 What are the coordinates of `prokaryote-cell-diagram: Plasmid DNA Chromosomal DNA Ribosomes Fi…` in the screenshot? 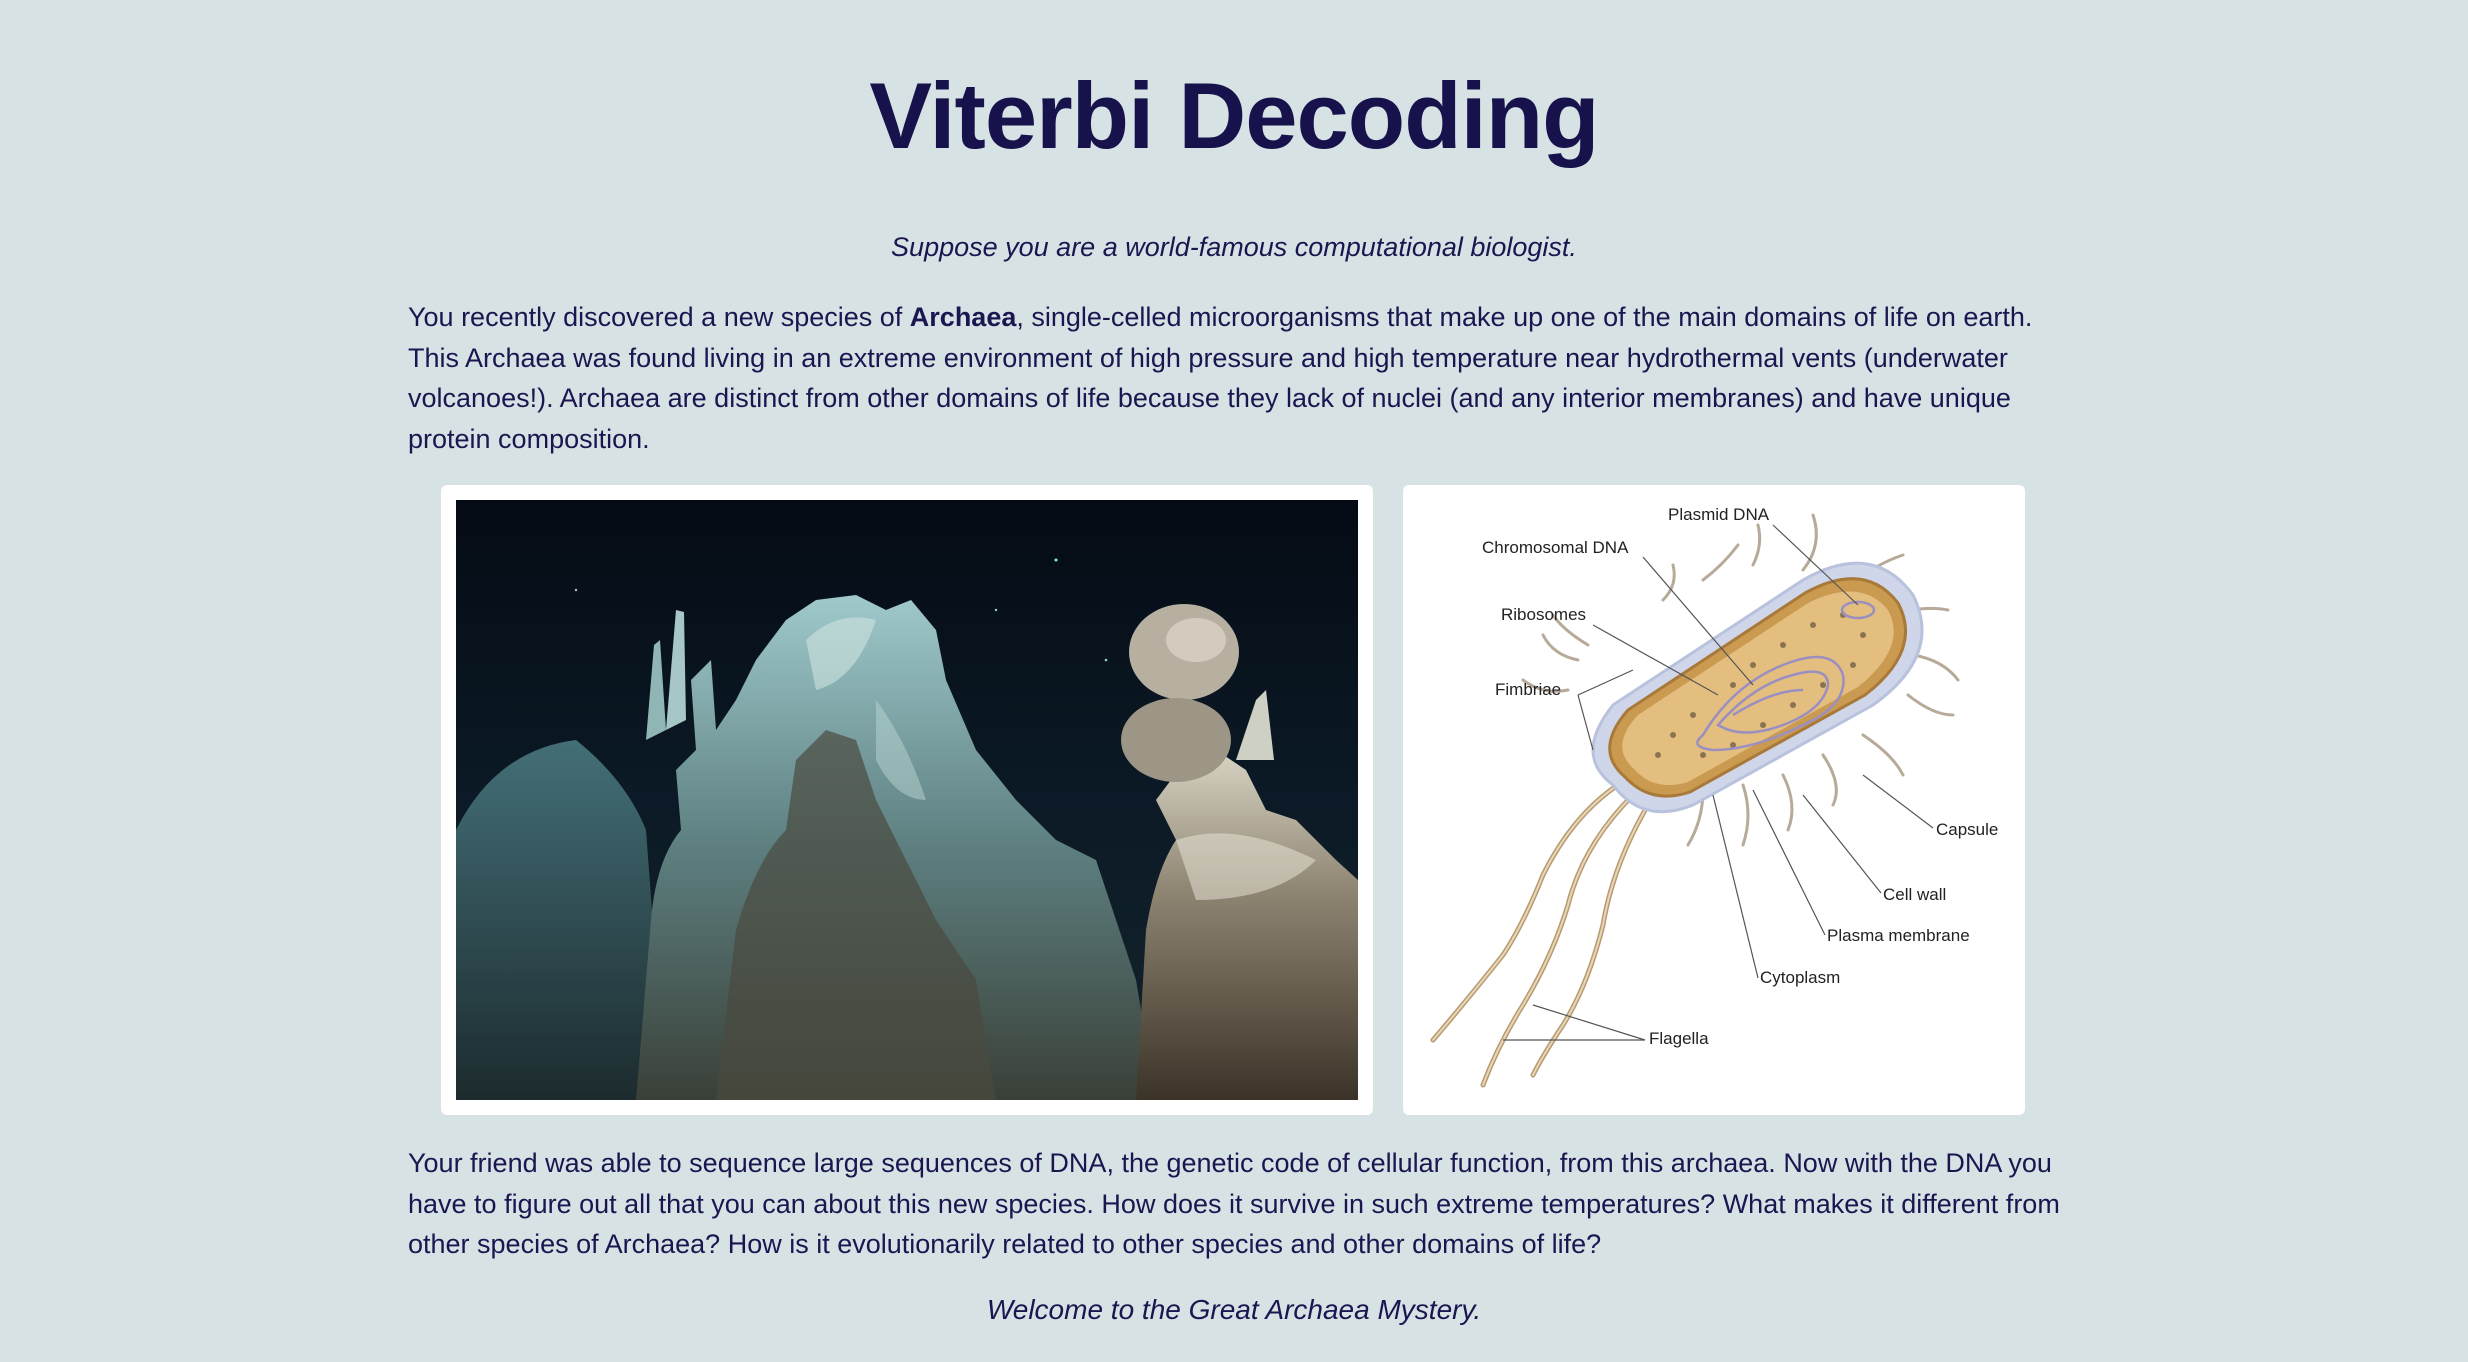 It's located at (1714, 796).